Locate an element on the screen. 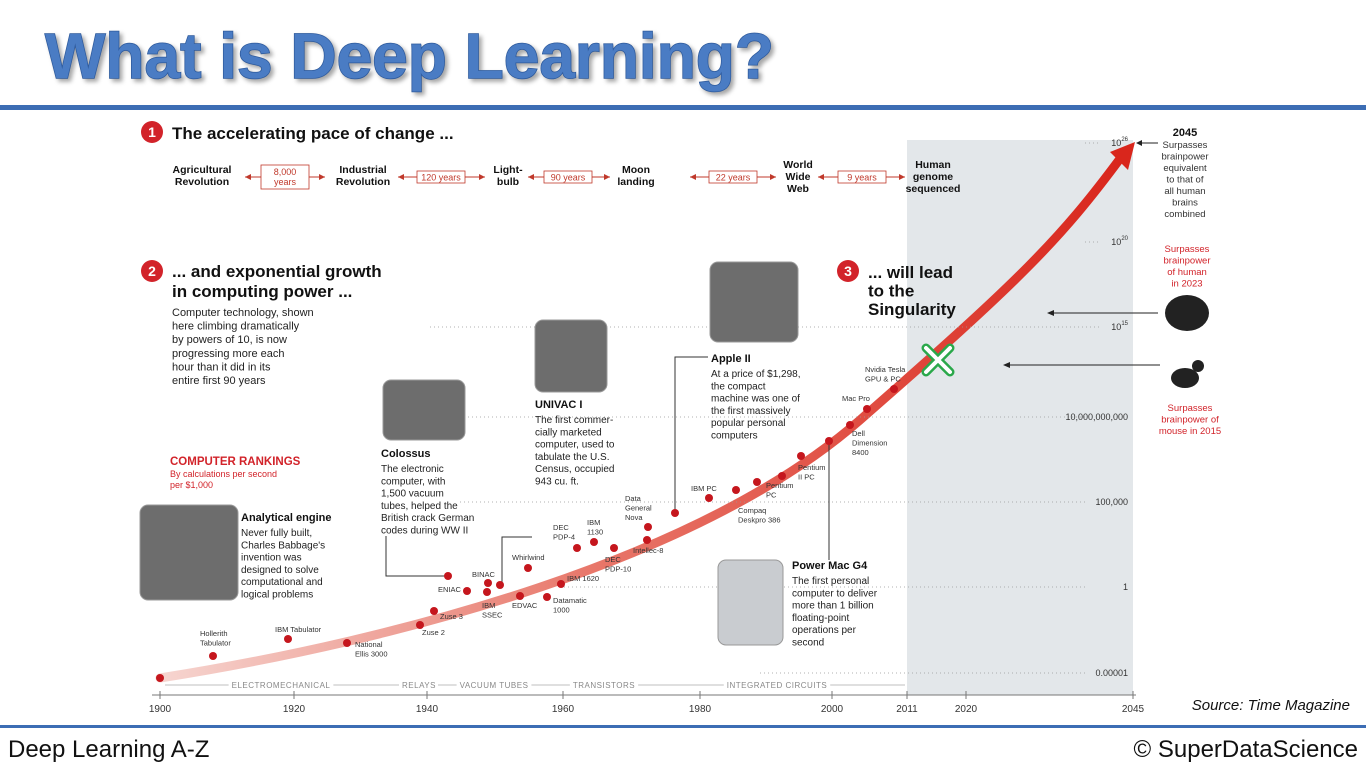 The width and height of the screenshot is (1366, 773). callout-text: computer, used to is located at coordinates (575, 445).